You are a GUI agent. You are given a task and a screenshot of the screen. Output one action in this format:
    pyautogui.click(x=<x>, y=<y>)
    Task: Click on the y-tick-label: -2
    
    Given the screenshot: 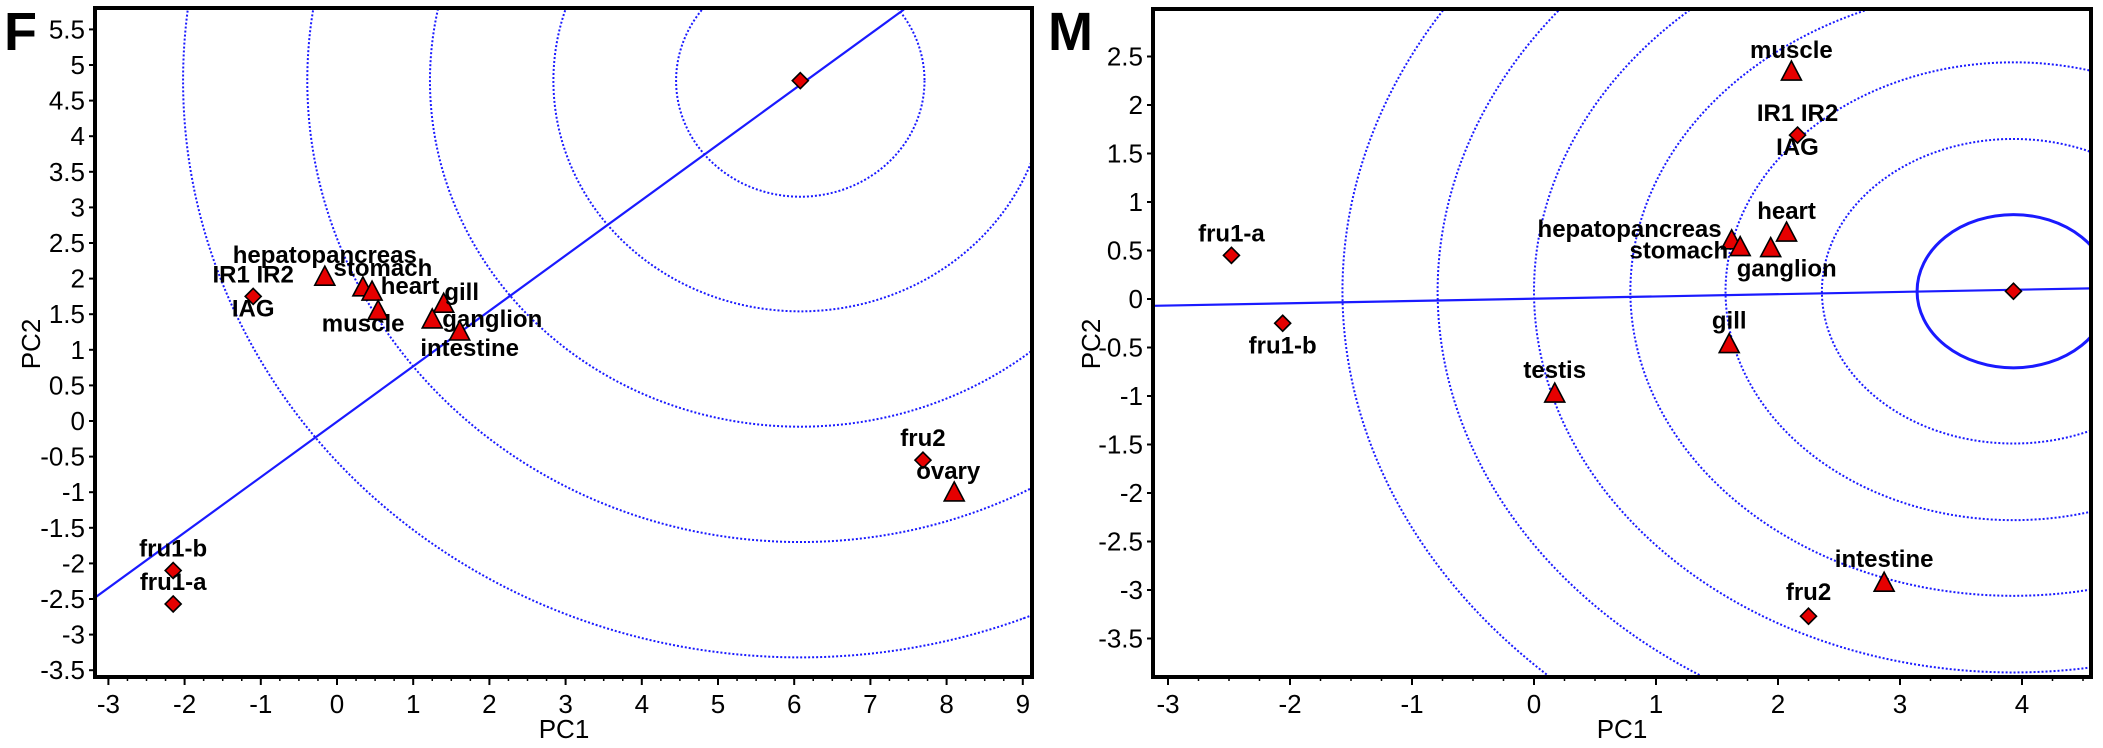 What is the action you would take?
    pyautogui.click(x=73, y=563)
    